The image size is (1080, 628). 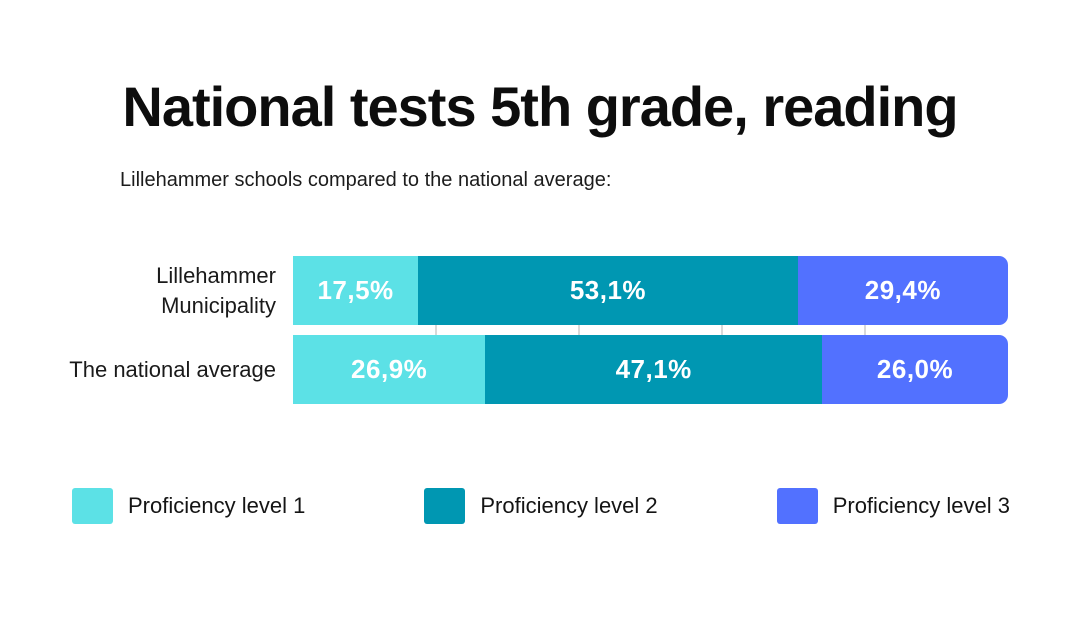 I want to click on category-label-text: The national average, so click(x=172, y=369).